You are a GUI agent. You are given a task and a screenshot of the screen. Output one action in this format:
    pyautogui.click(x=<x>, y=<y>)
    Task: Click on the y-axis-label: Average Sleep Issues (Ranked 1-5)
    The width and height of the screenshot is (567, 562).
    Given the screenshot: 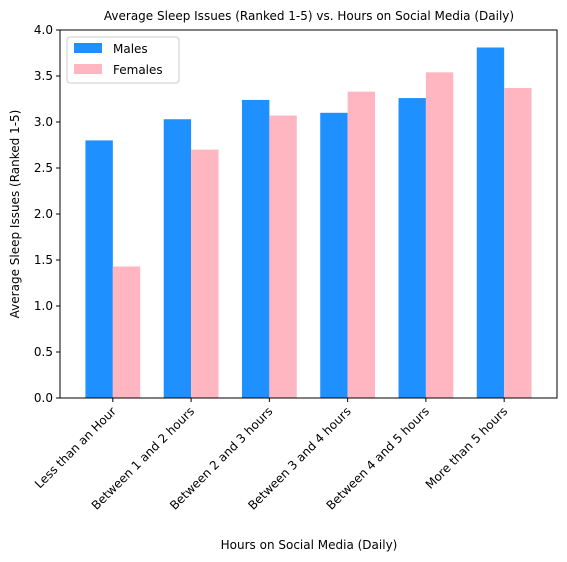 What is the action you would take?
    pyautogui.click(x=15, y=214)
    